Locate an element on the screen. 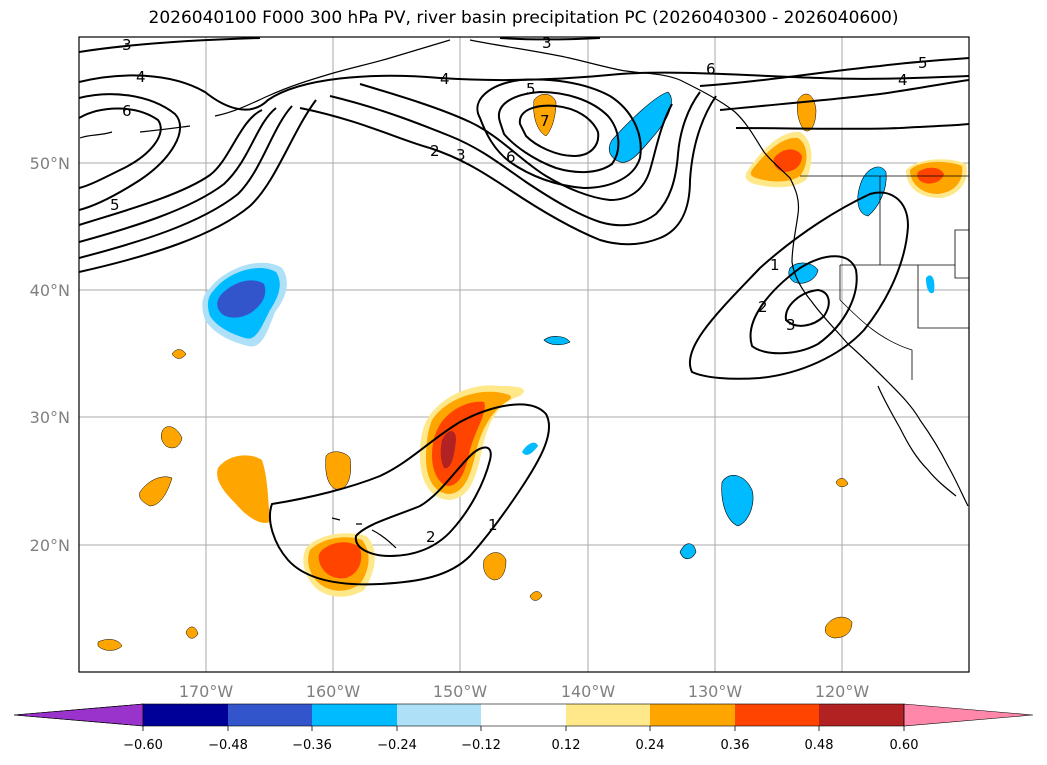 Image resolution: width=1047 pixels, height=765 pixels. coastline-west-coast is located at coordinates (866, 329).